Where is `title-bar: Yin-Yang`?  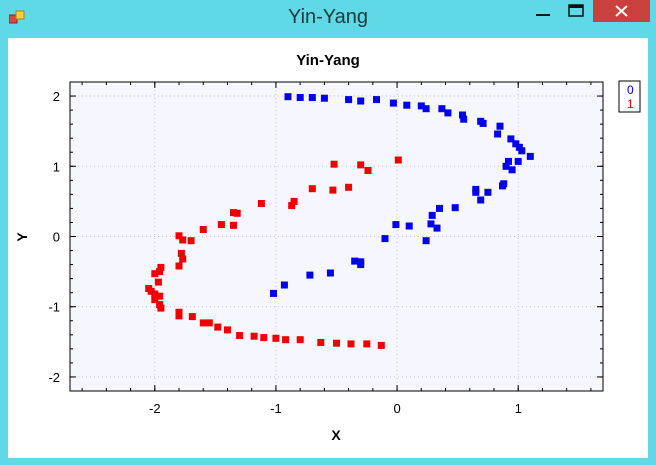 title-bar: Yin-Yang is located at coordinates (328, 19).